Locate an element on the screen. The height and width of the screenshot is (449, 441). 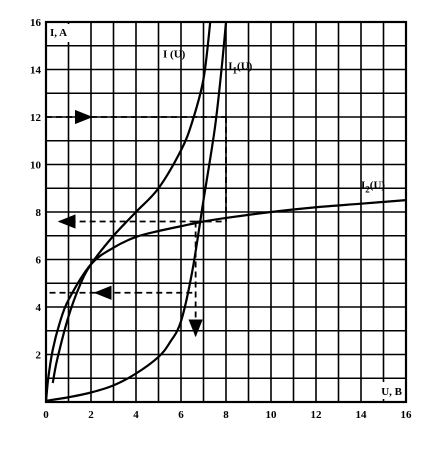
x-tick-label: 4 is located at coordinates (136, 415).